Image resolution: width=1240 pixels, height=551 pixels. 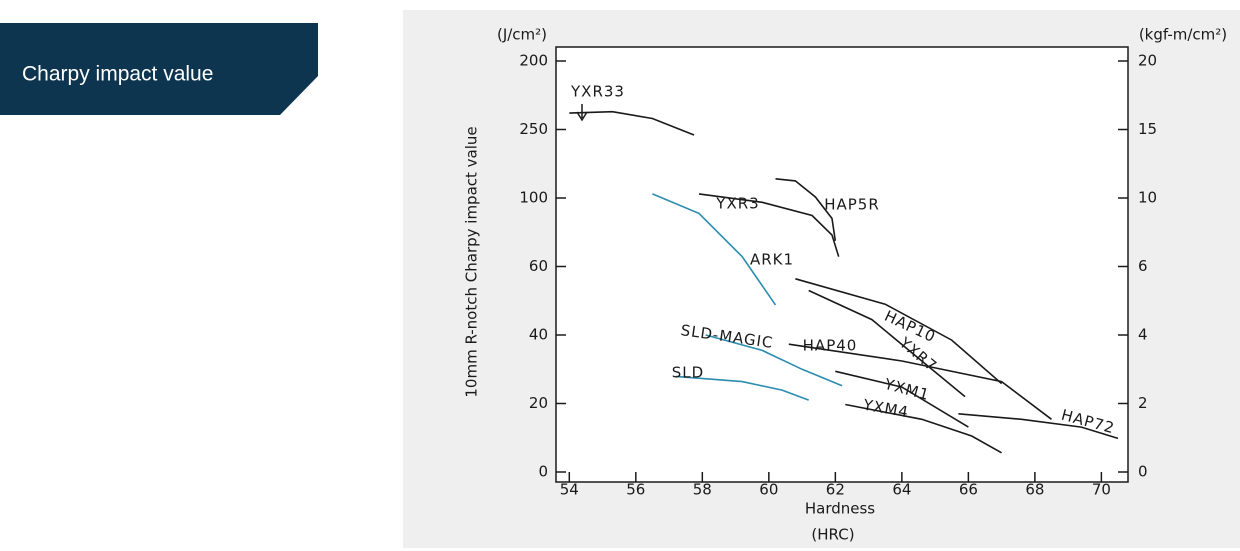 I want to click on series-label: YXR33, so click(x=597, y=92).